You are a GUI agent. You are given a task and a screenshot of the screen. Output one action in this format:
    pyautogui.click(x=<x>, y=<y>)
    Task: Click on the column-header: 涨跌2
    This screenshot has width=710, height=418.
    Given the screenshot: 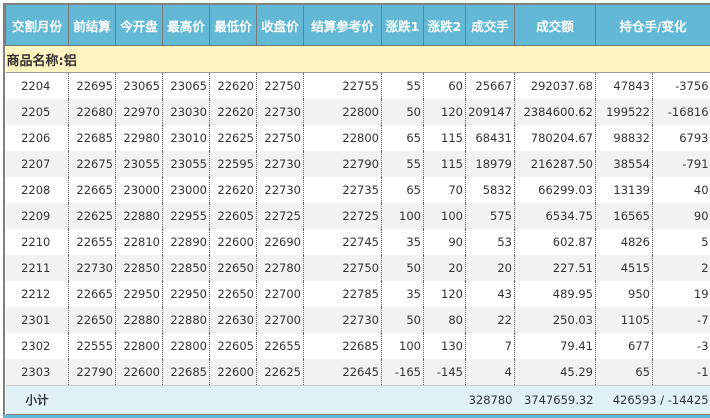 What is the action you would take?
    pyautogui.click(x=444, y=25)
    